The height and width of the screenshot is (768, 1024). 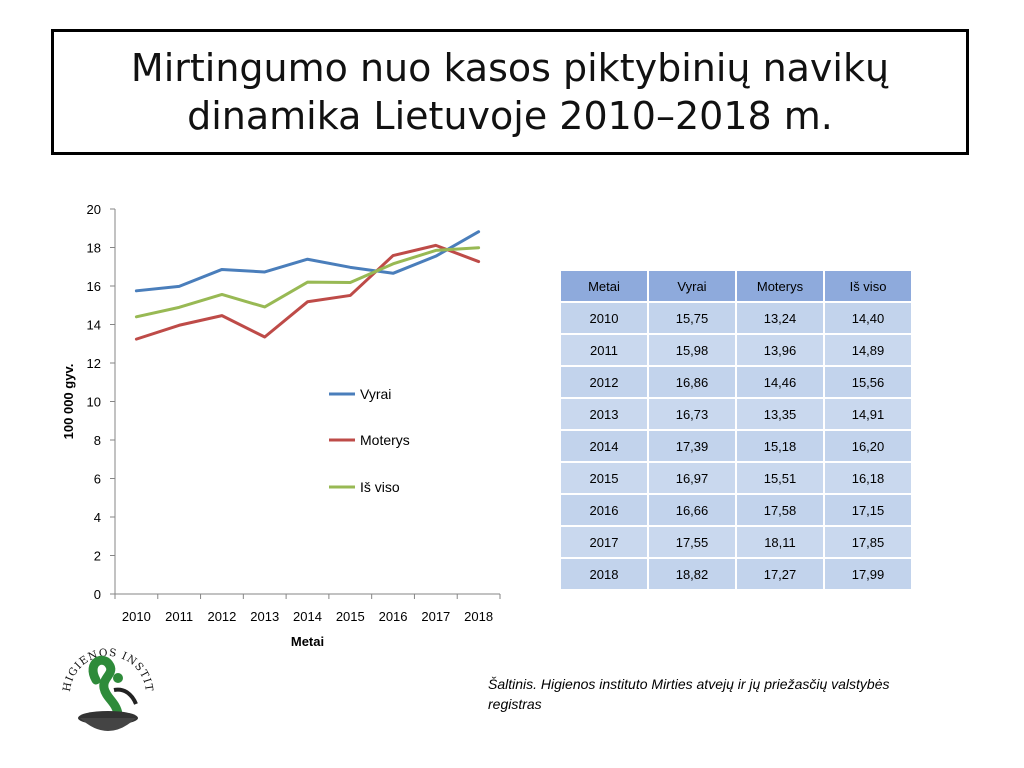 I want to click on table-row: 2015 16,97 15,51 16,18, so click(x=737, y=479).